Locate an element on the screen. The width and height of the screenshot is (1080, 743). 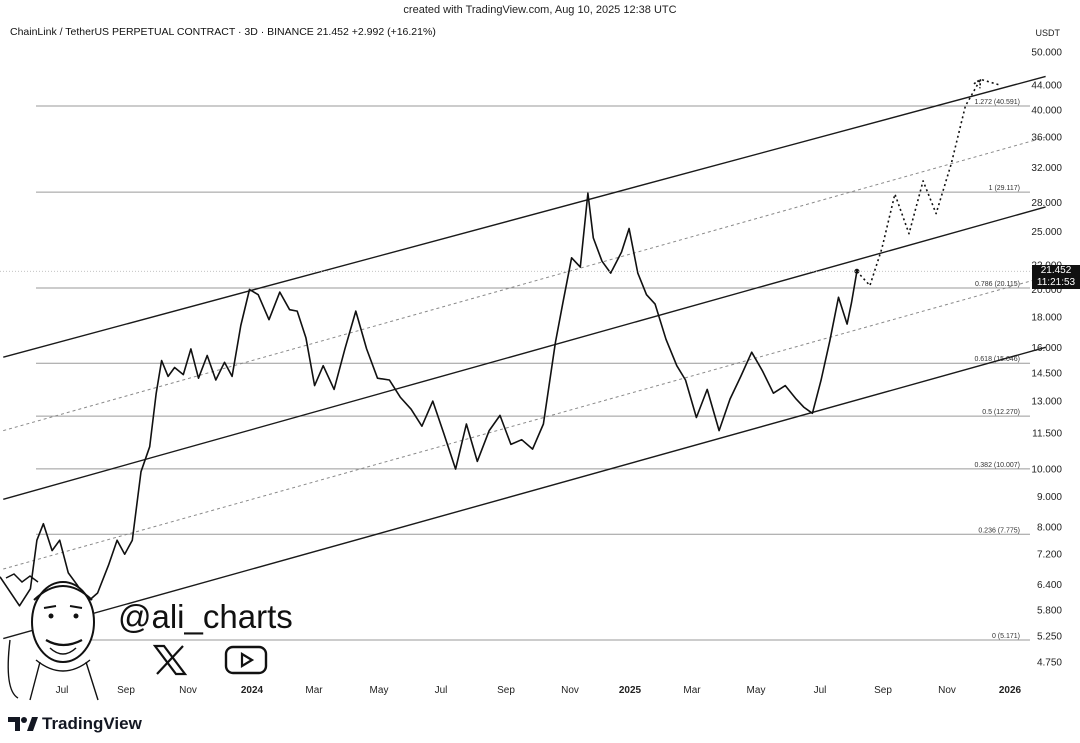
x-tick-label-7: Sep is located at coordinates (506, 690).